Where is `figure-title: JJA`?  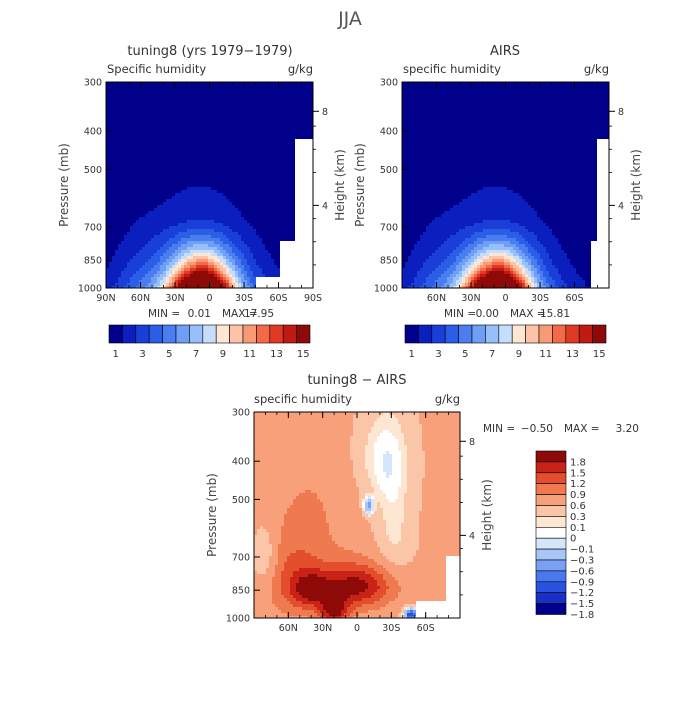 figure-title: JJA is located at coordinates (349, 19).